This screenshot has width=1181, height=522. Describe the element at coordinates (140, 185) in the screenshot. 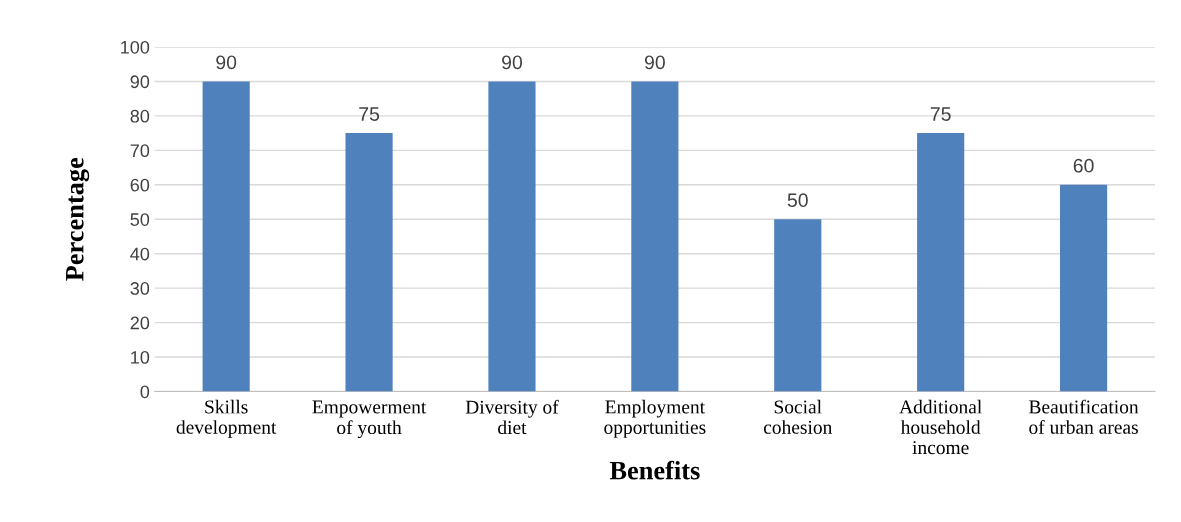

I see `y-tick-label: 60` at that location.